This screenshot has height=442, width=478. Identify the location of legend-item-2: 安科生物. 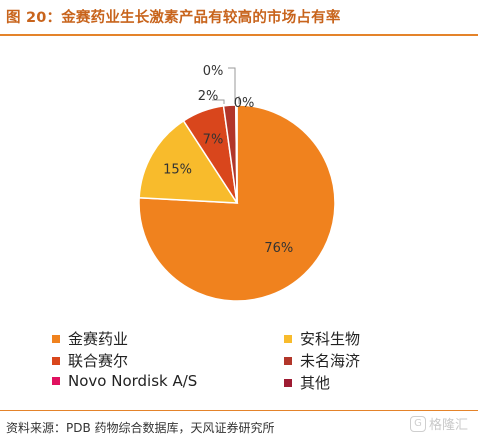
(322, 338).